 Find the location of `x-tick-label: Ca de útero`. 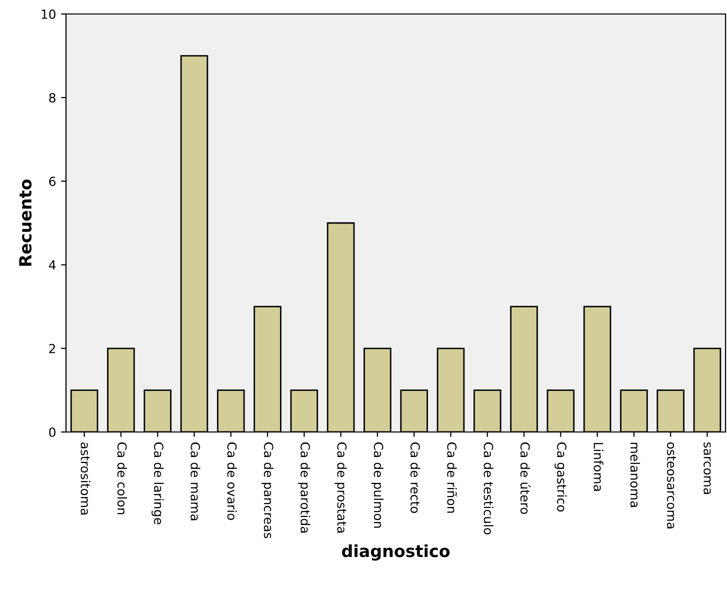

x-tick-label: Ca de útero is located at coordinates (525, 478).